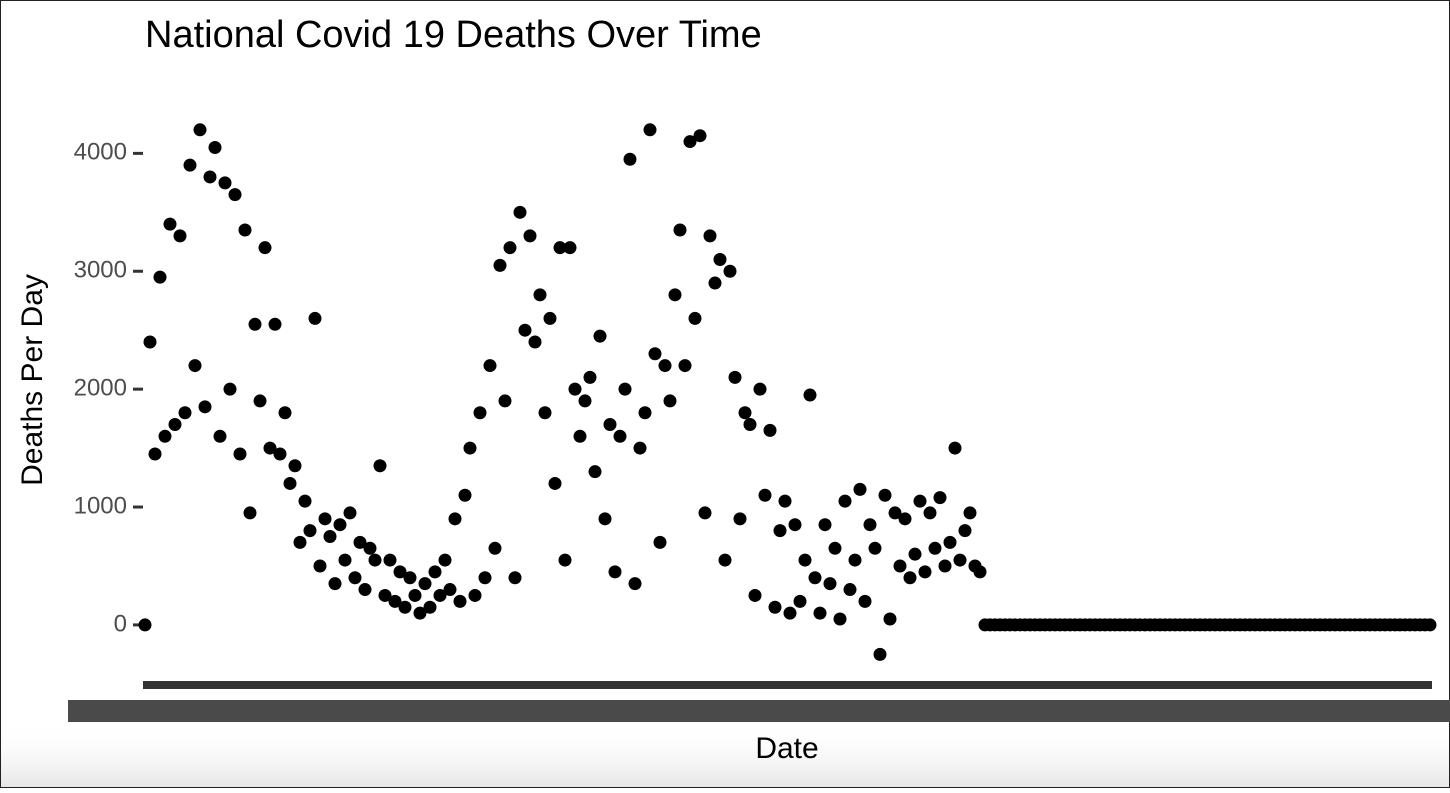 The image size is (1450, 793). I want to click on x-tick-labels-overlap, so click(759, 711).